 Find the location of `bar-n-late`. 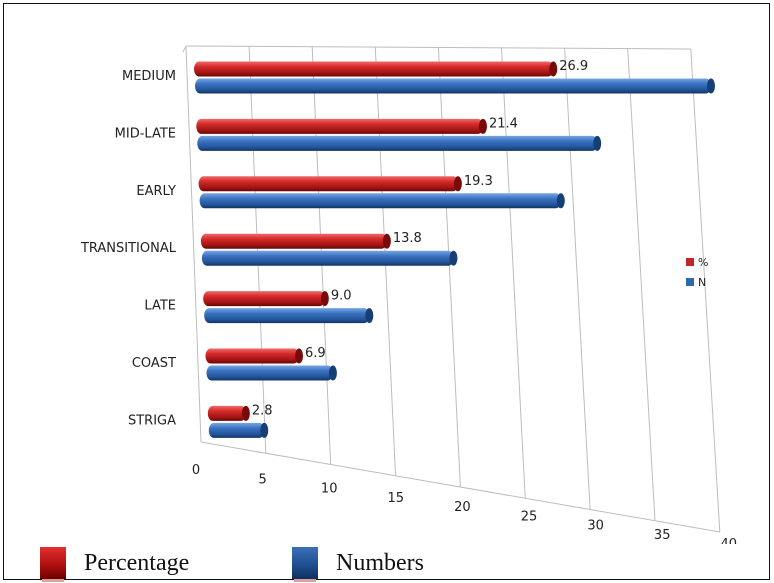

bar-n-late is located at coordinates (289, 316).